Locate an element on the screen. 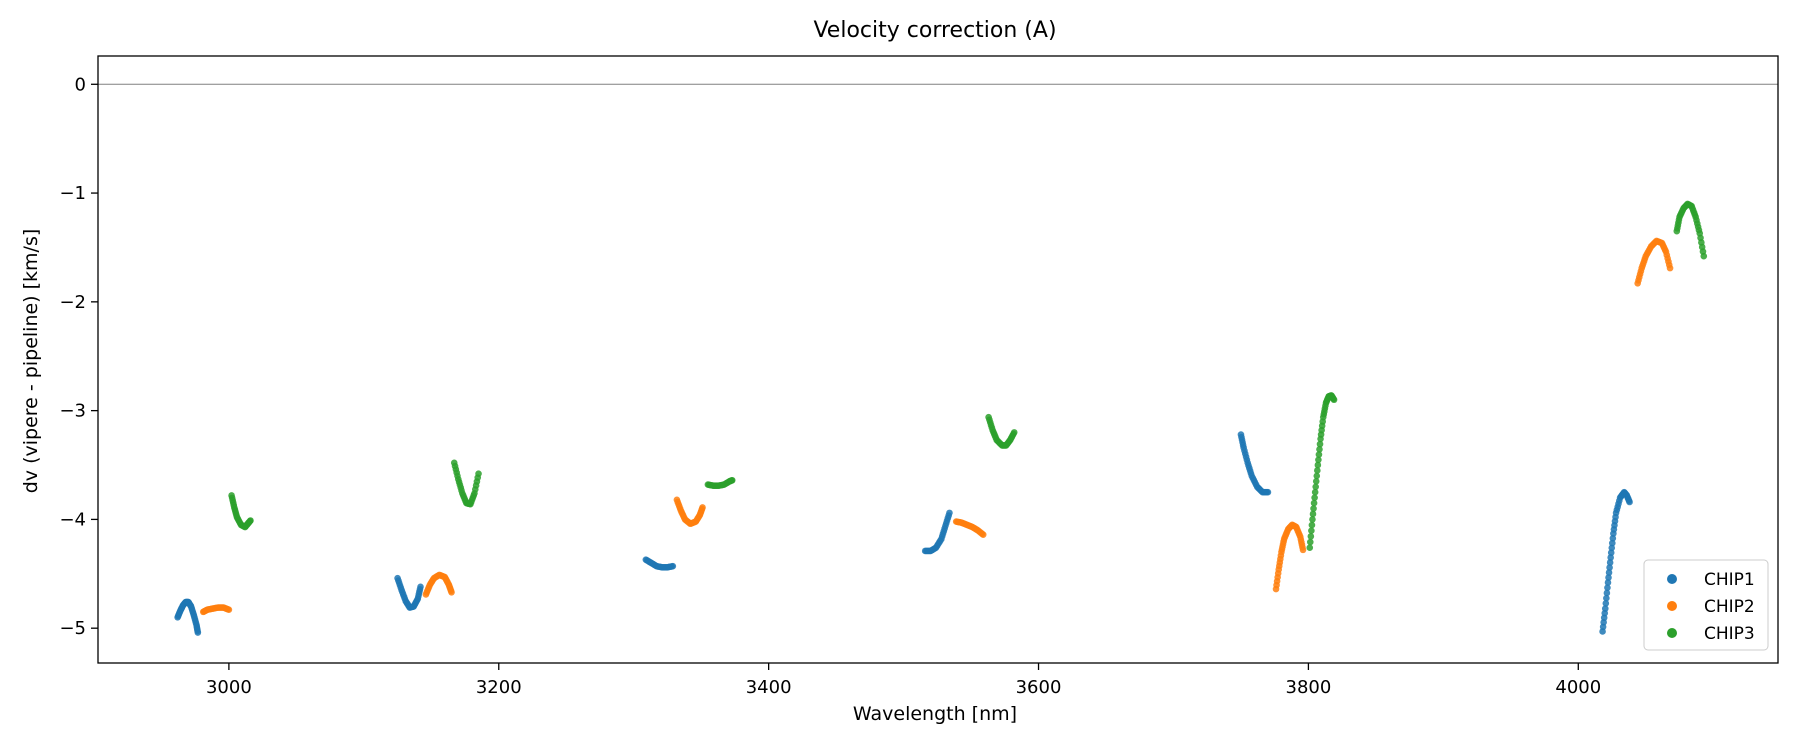 This screenshot has height=750, width=1800. x-axis-ticks: 3000 3200 3400 3600 3800 4000 is located at coordinates (903, 680).